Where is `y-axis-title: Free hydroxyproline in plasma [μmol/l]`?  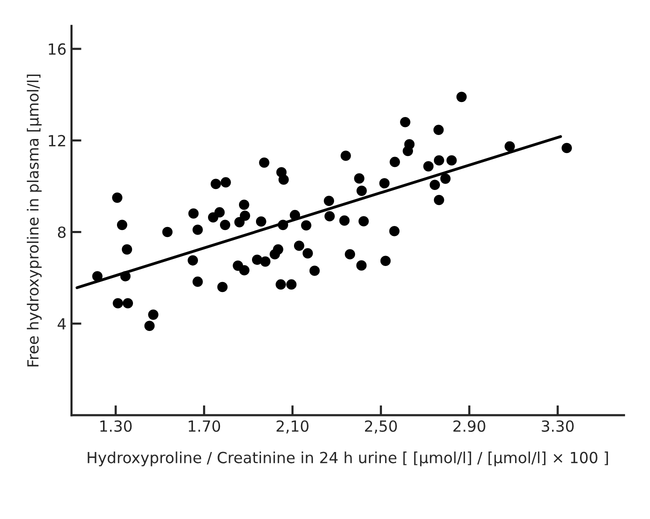
y-axis-title: Free hydroxyproline in plasma [μmol/l] is located at coordinates (34, 220).